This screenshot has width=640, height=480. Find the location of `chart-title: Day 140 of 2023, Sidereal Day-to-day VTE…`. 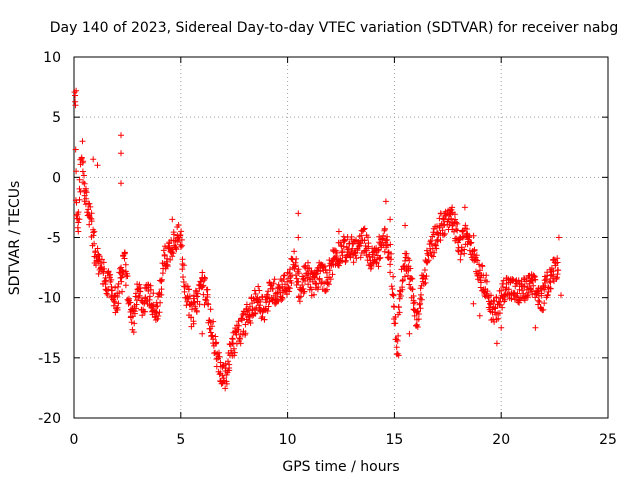

chart-title: Day 140 of 2023, Sidereal Day-to-day VTE… is located at coordinates (334, 28).